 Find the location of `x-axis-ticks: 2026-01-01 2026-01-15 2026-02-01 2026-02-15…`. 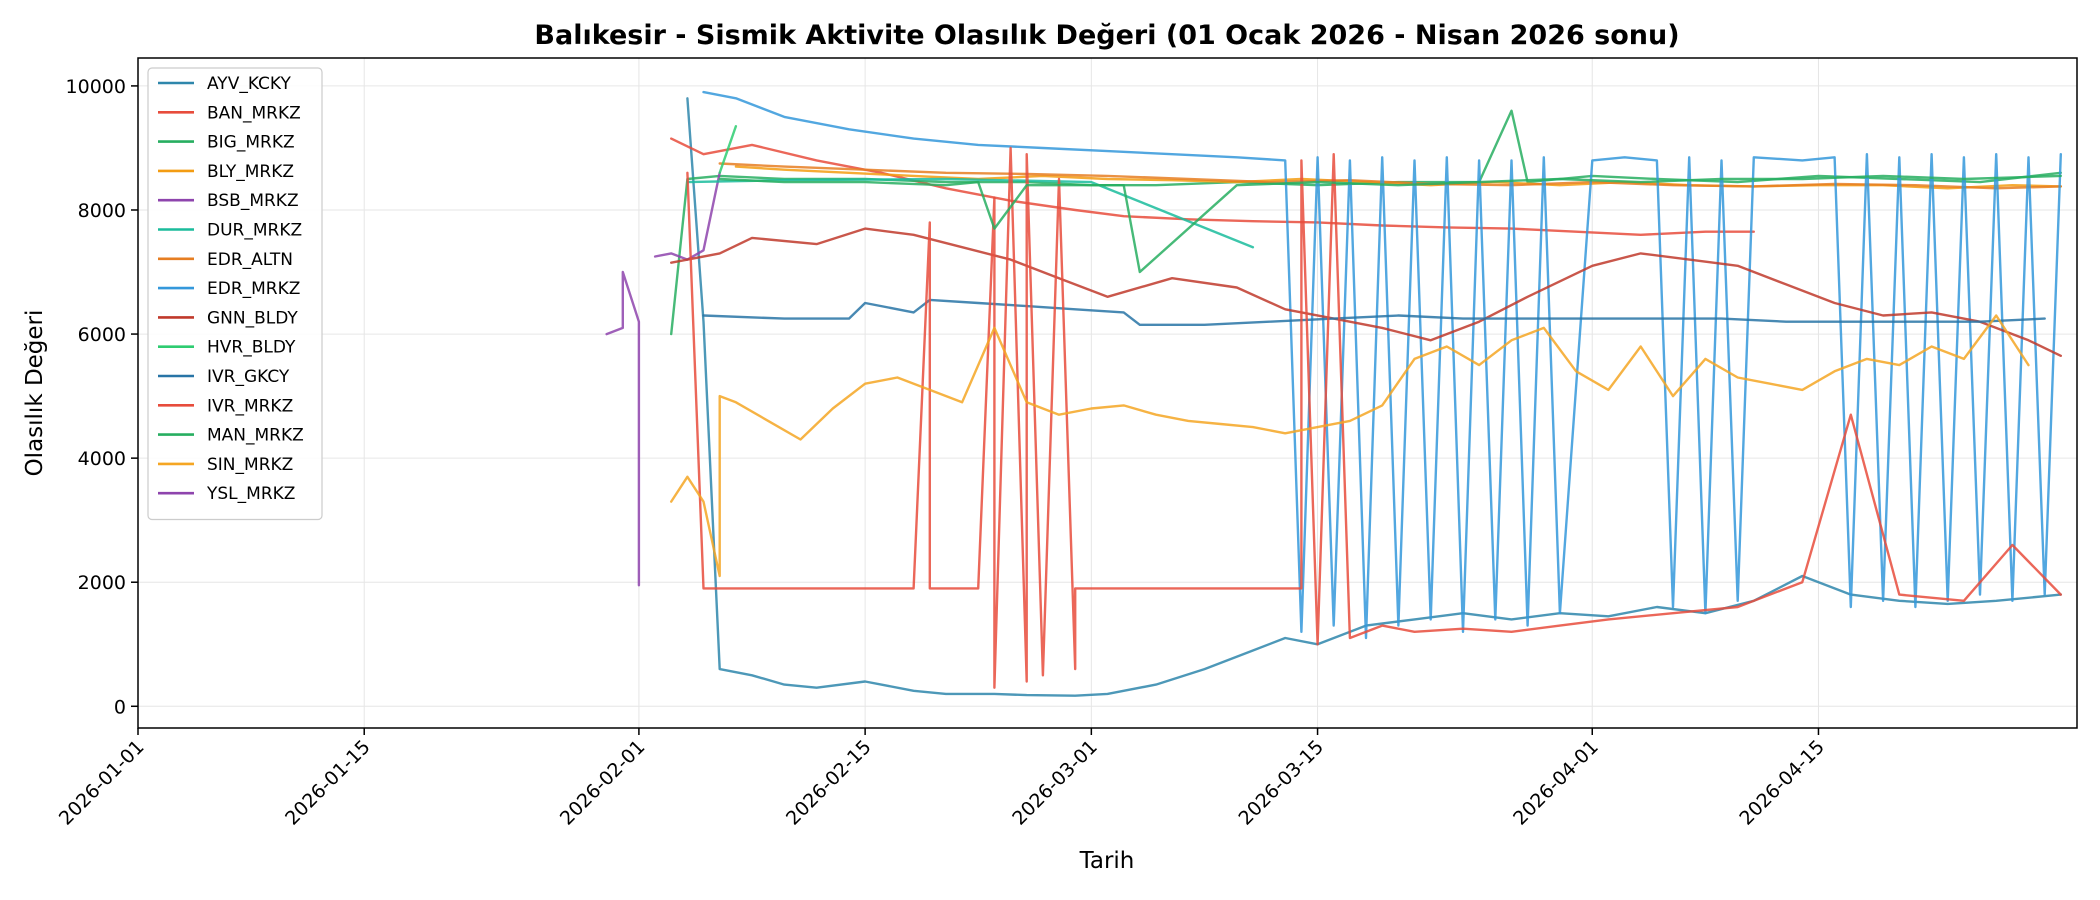

x-axis-ticks: 2026-01-01 2026-01-15 2026-02-01 2026-02-15… is located at coordinates (942, 779).